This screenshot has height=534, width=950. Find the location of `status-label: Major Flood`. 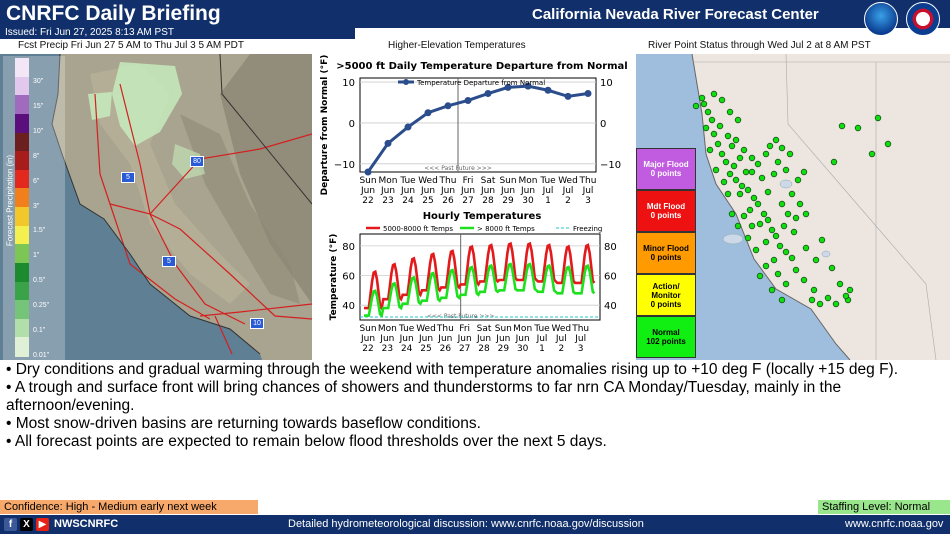

status-label: Major Flood is located at coordinates (666, 164).